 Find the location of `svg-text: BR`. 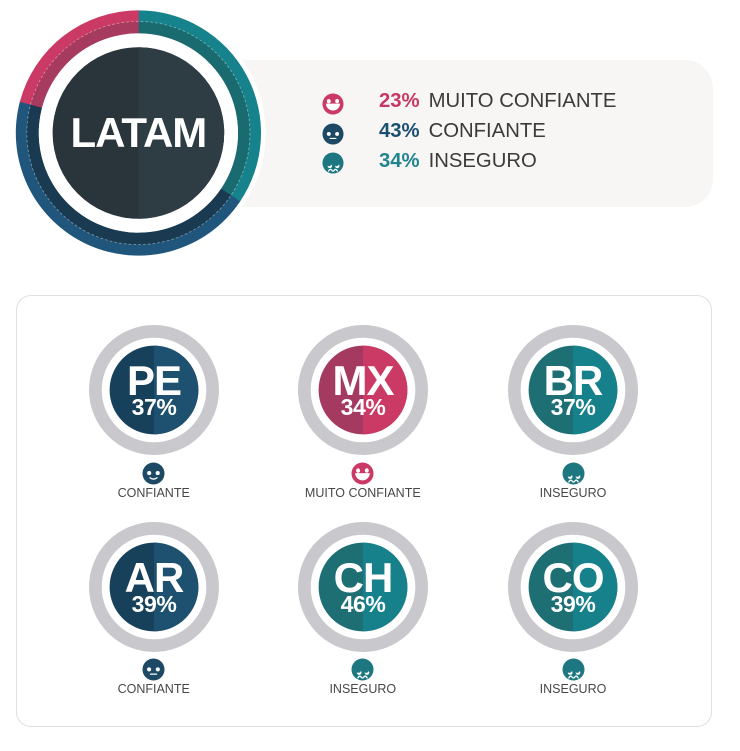

svg-text: BR is located at coordinates (573, 380).